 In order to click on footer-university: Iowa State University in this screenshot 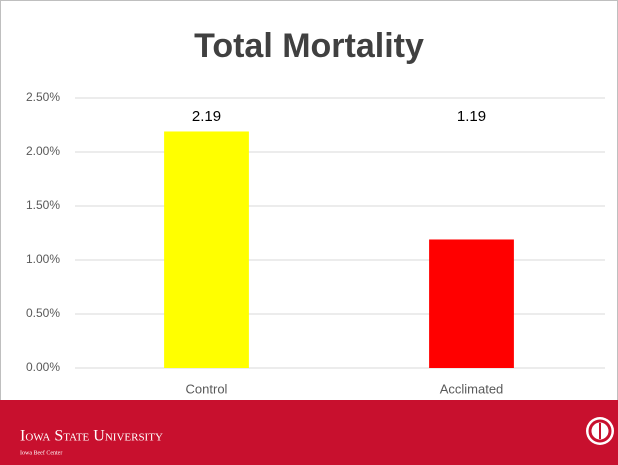, I will do `click(91, 436)`.